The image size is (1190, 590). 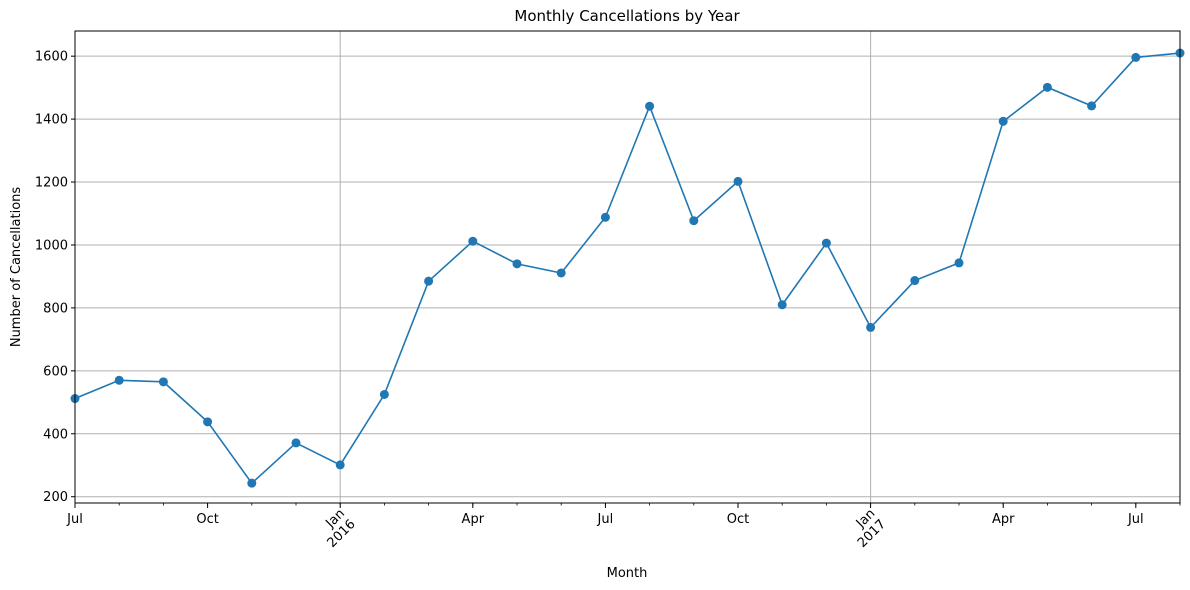 What do you see at coordinates (627, 16) in the screenshot?
I see `chart-title: Monthly Cancellations by Year` at bounding box center [627, 16].